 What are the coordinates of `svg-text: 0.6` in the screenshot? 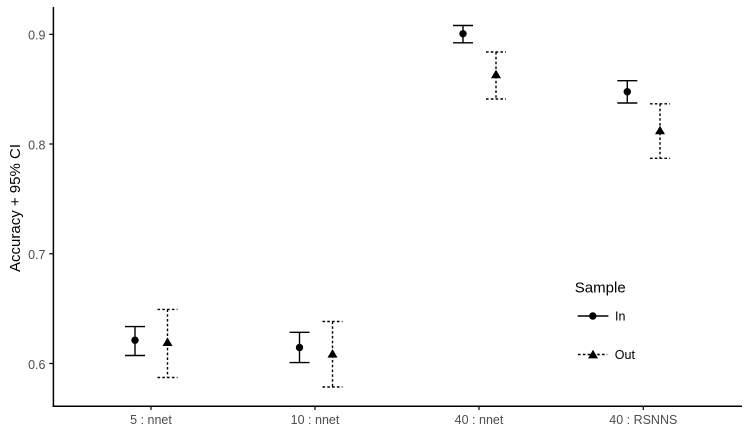 It's located at (36, 365).